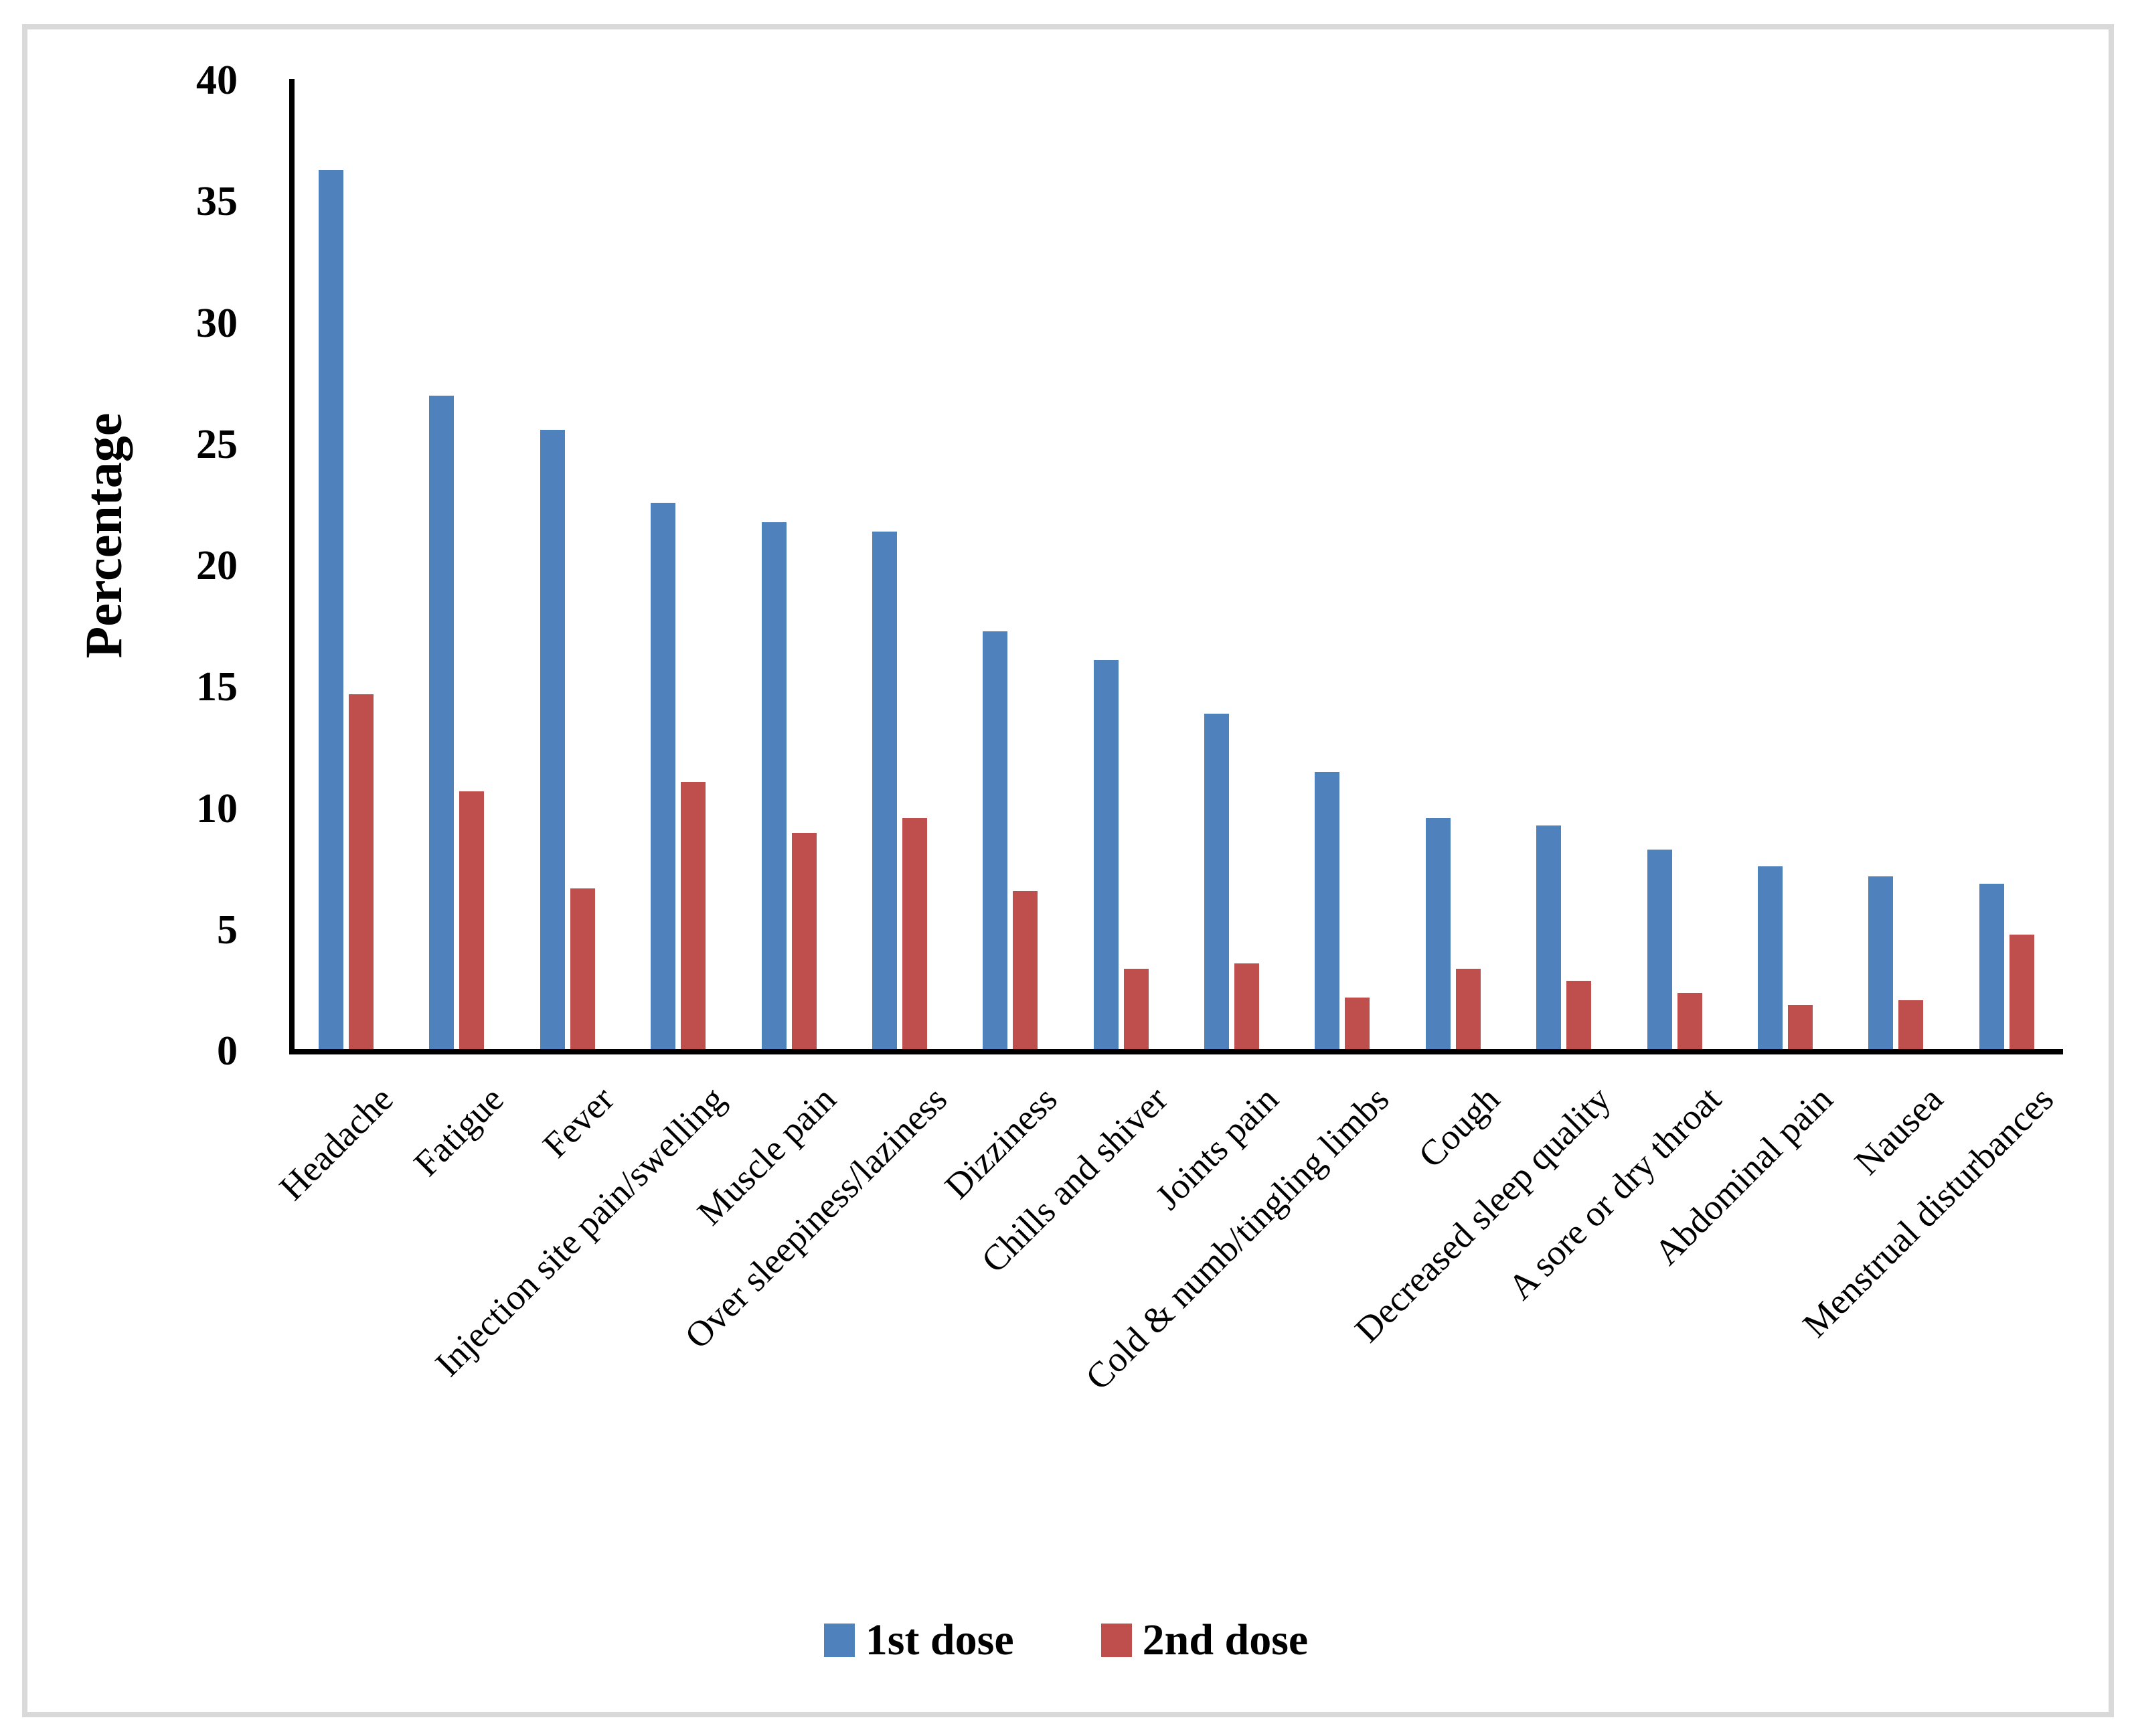 This screenshot has width=2132, height=1736. What do you see at coordinates (1176, 1051) in the screenshot?
I see `x-axis-line` at bounding box center [1176, 1051].